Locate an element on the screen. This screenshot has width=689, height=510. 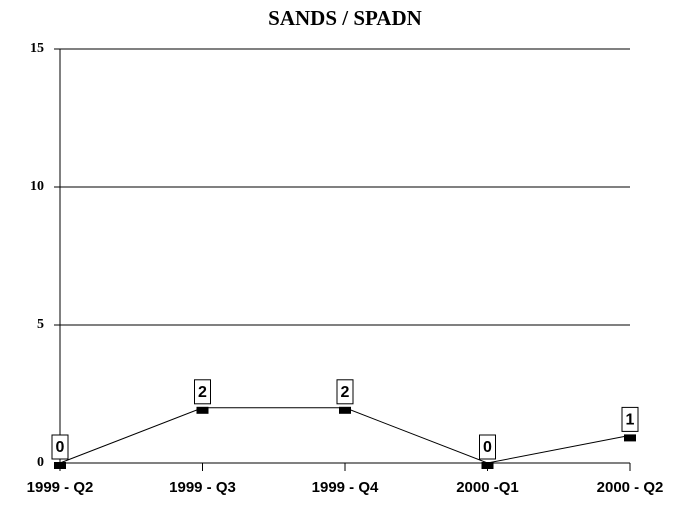
y-tick-label: 5 is located at coordinates (40, 324).